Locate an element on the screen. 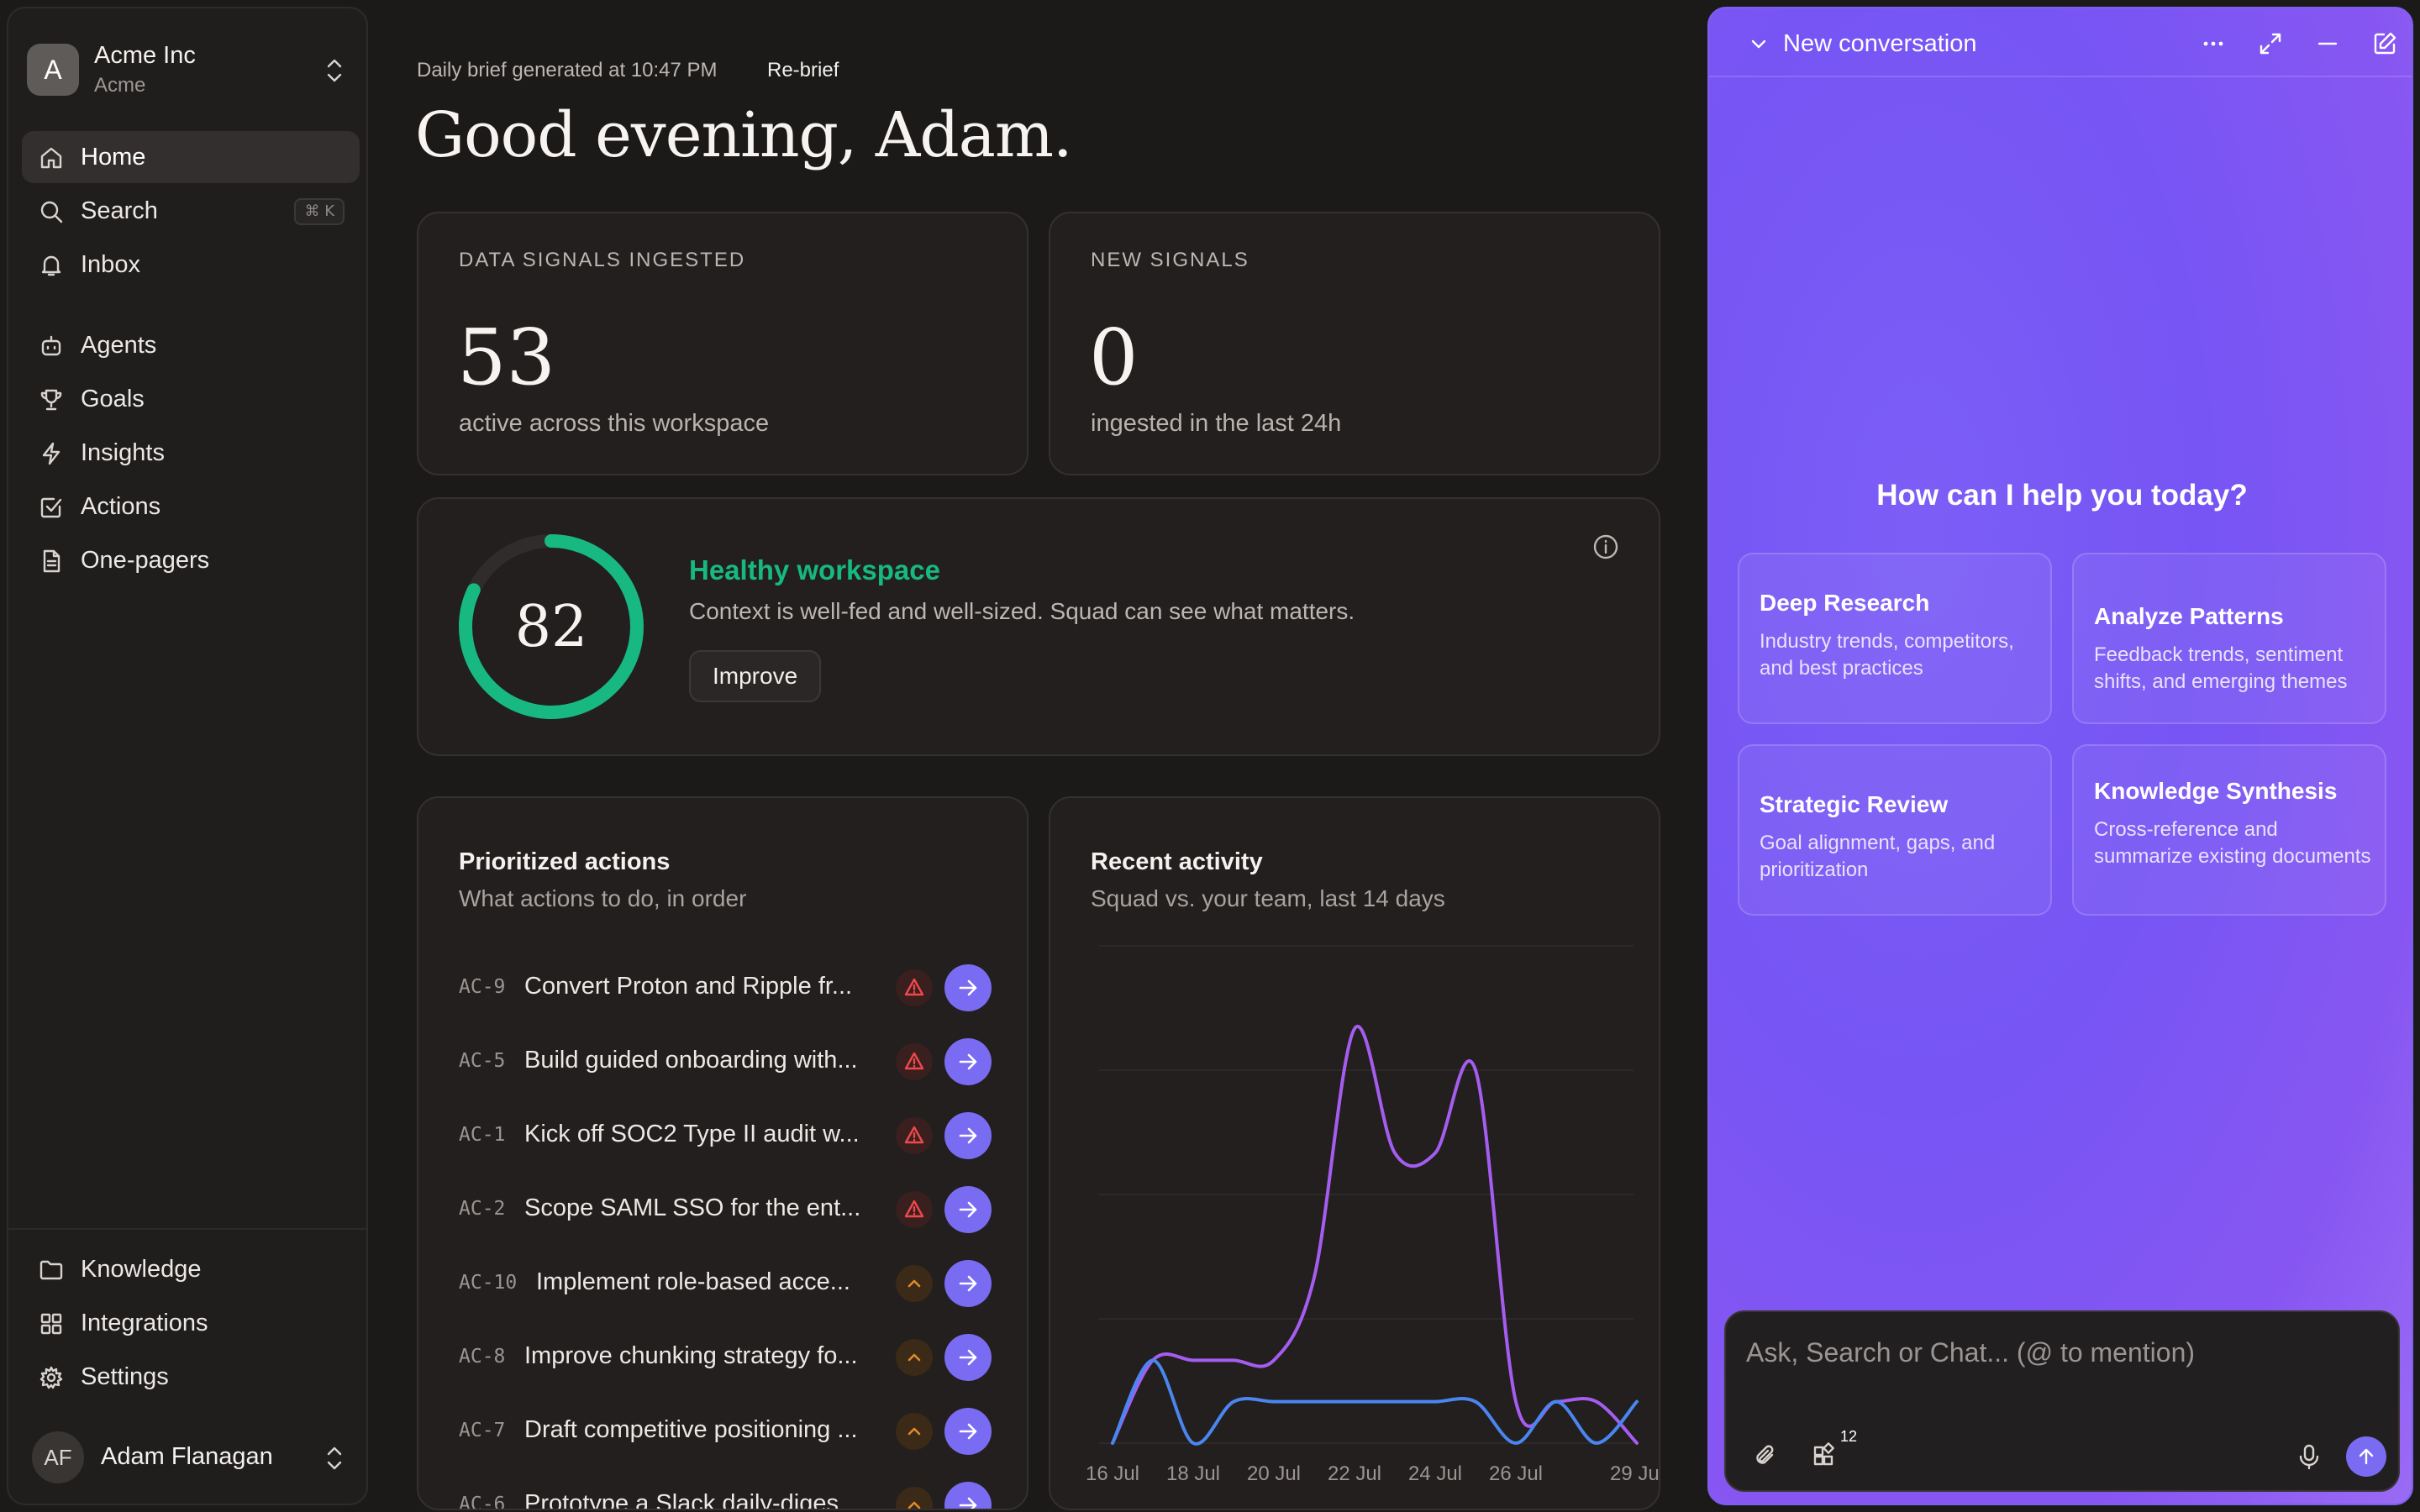 Image resolution: width=2420 pixels, height=1512 pixels. apps-icon is located at coordinates (1825, 1456).